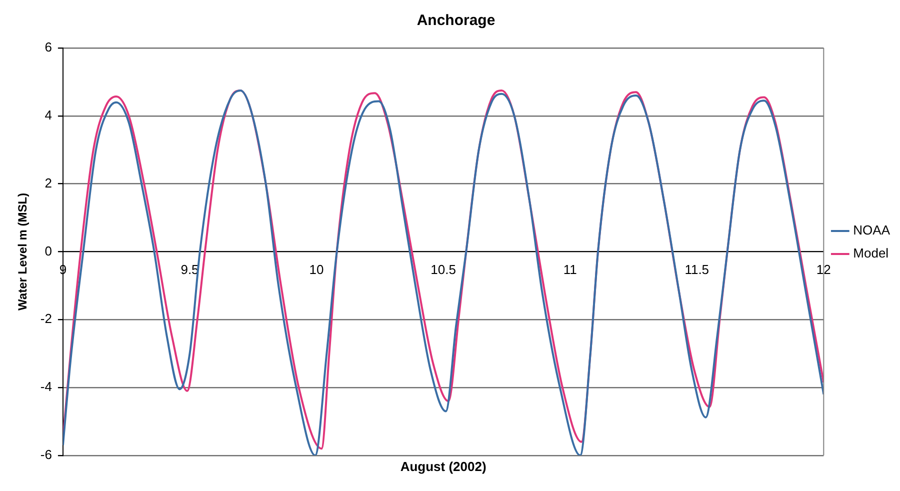 The width and height of the screenshot is (900, 491). I want to click on y-tick-label: -4, so click(46, 386).